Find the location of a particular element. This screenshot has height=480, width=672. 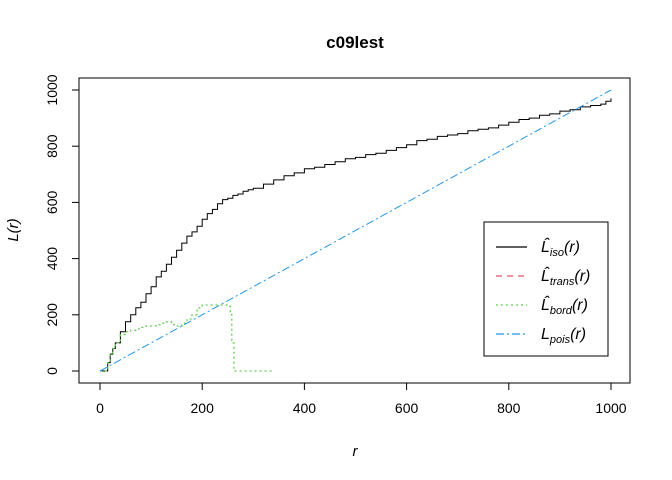

legend-entry-pois: Lpois(r) is located at coordinates (563, 336).